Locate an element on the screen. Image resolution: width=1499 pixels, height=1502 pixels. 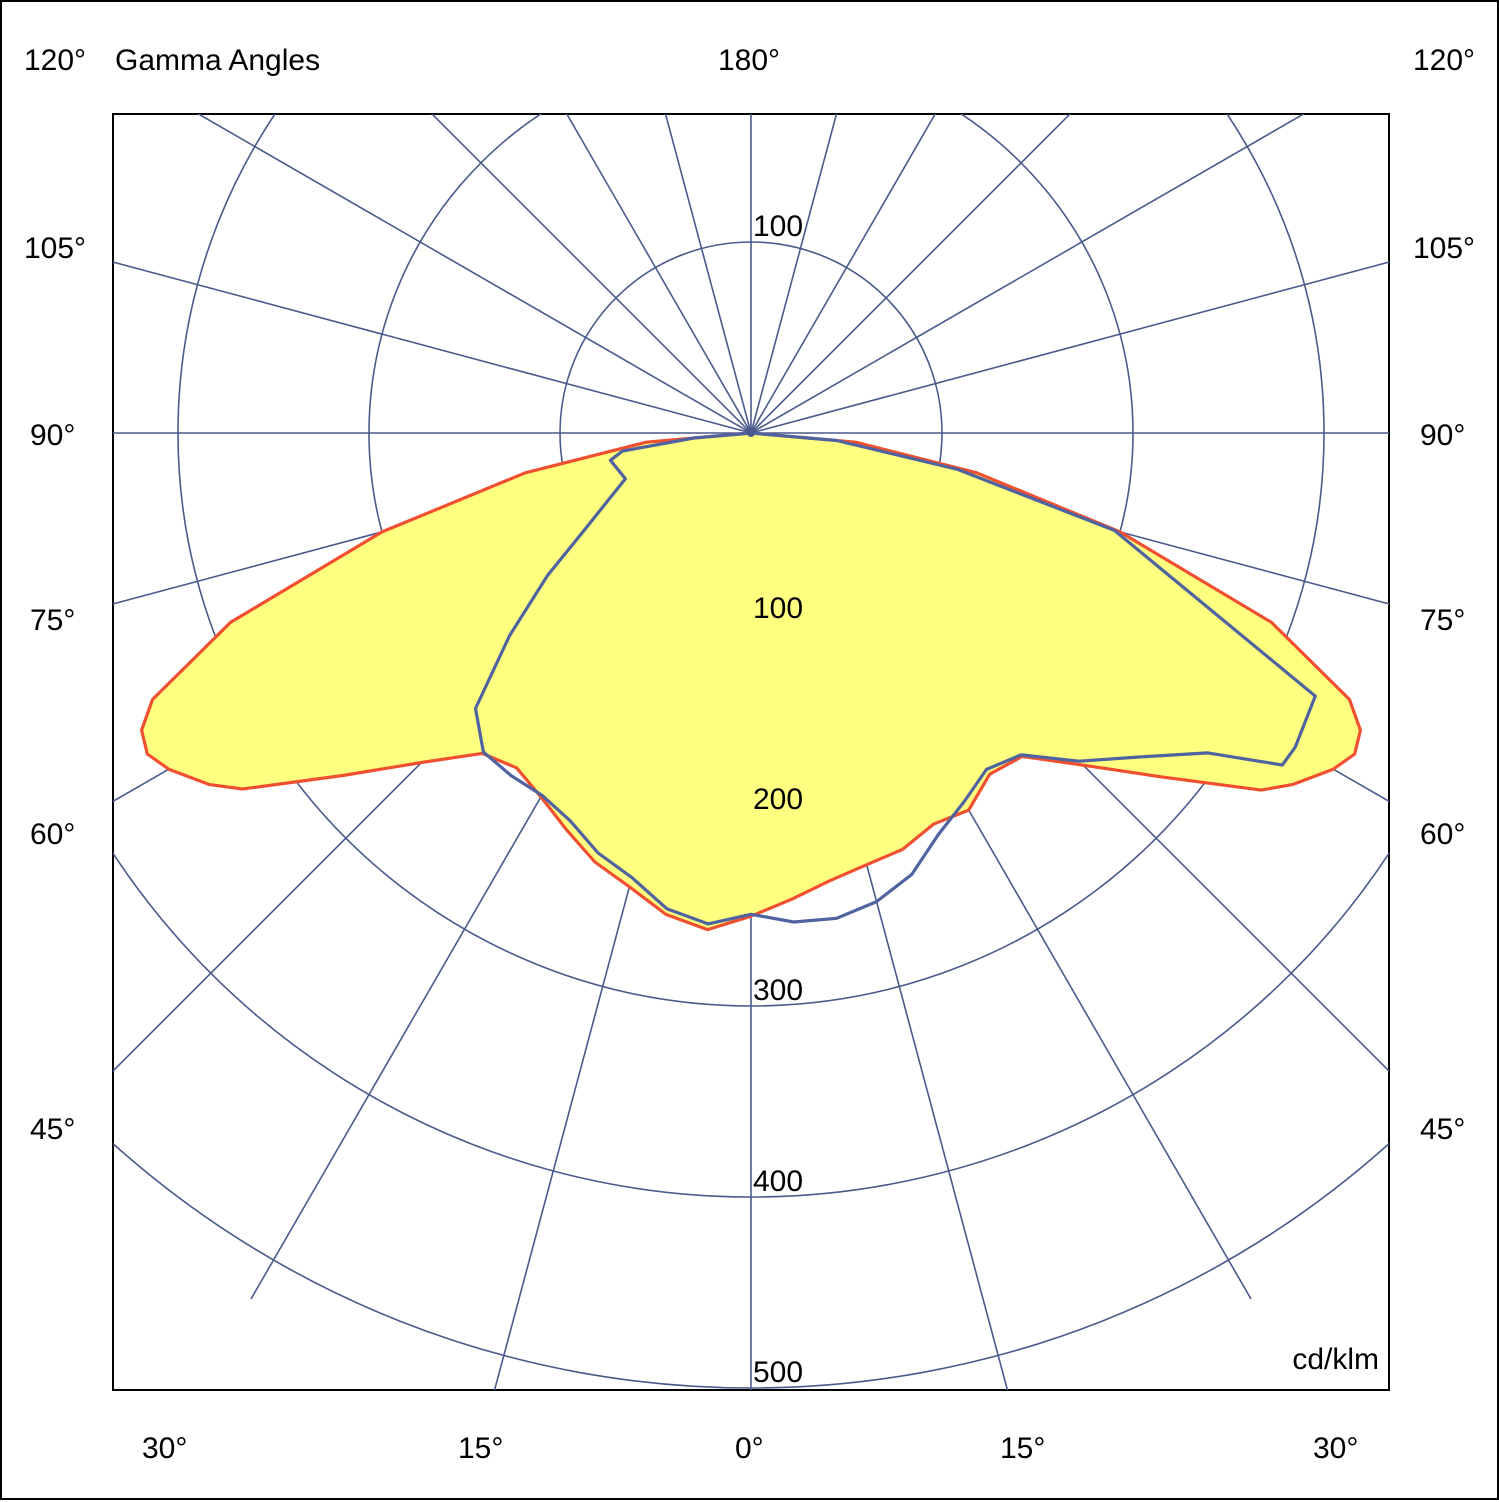
ring-label-lower-200: 200 is located at coordinates (778, 799).